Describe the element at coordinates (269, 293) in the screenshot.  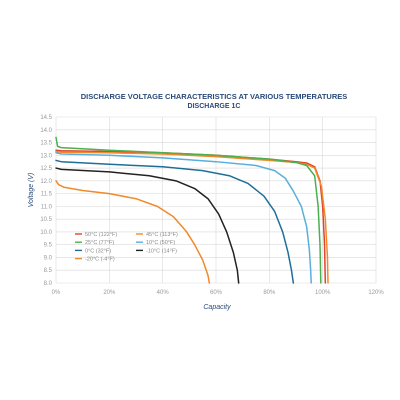
I see `x-tick-label: 80%` at that location.